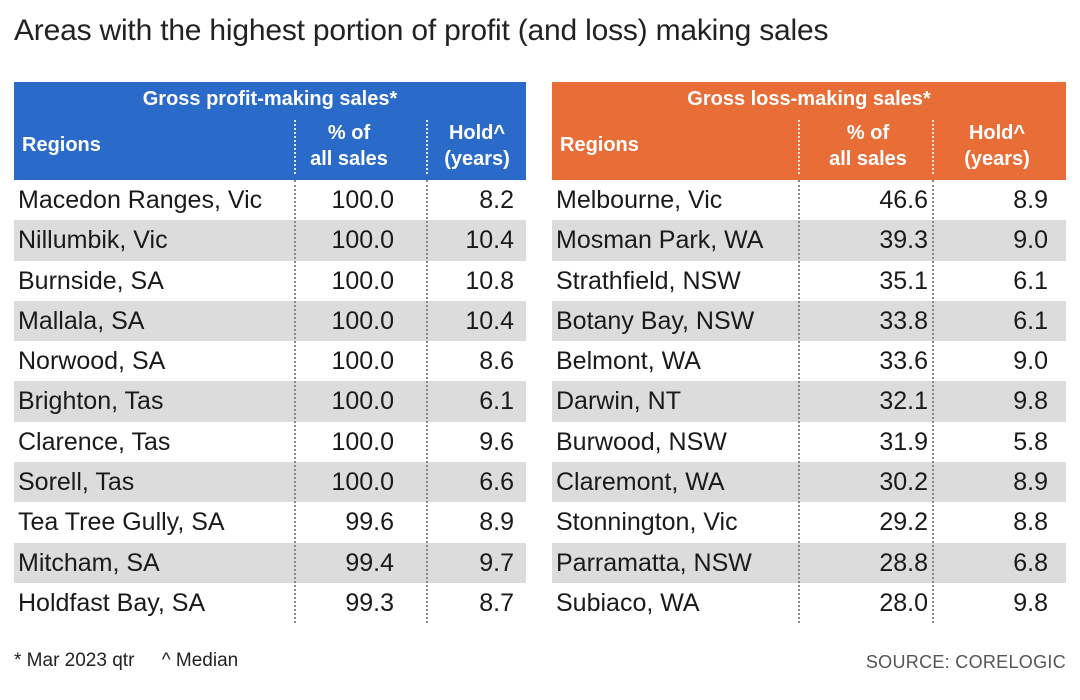 Image resolution: width=1080 pixels, height=700 pixels. What do you see at coordinates (74, 660) in the screenshot?
I see `footnote-asterisk: * Mar 2023 qtr` at bounding box center [74, 660].